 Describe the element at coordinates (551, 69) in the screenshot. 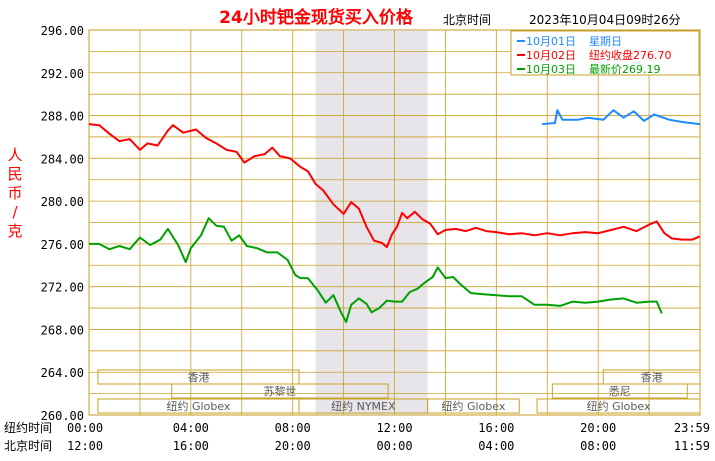

I see `legend-date: 10月03日` at that location.